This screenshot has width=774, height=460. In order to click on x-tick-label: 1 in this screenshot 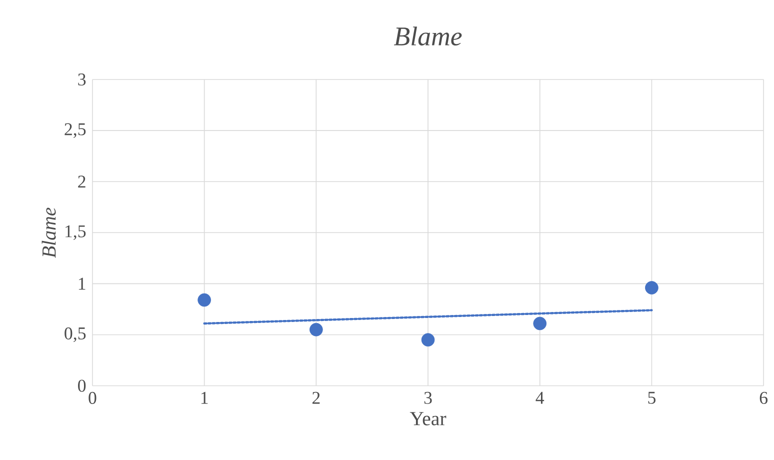, I will do `click(204, 398)`.